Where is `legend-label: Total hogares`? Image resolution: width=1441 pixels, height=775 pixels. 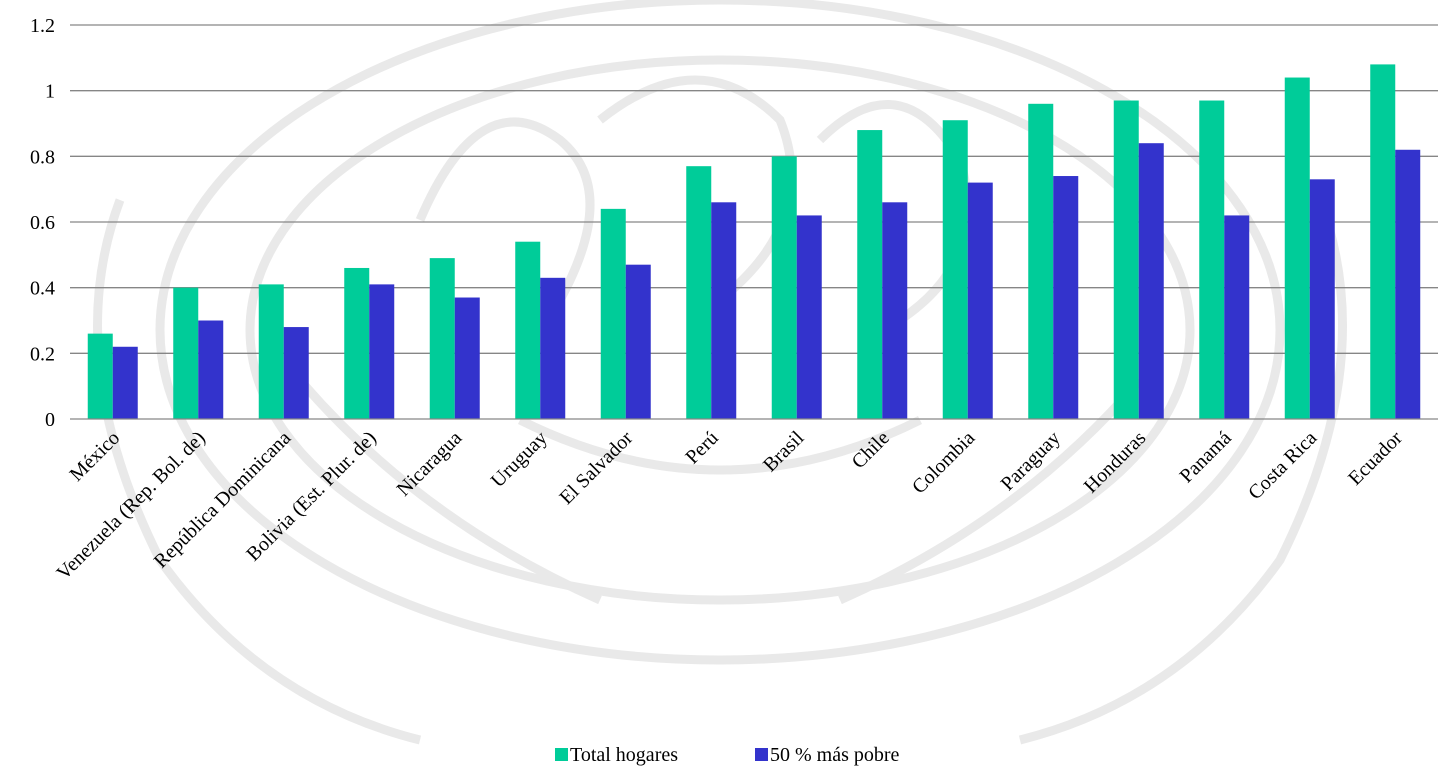
legend-label: Total hogares is located at coordinates (624, 755).